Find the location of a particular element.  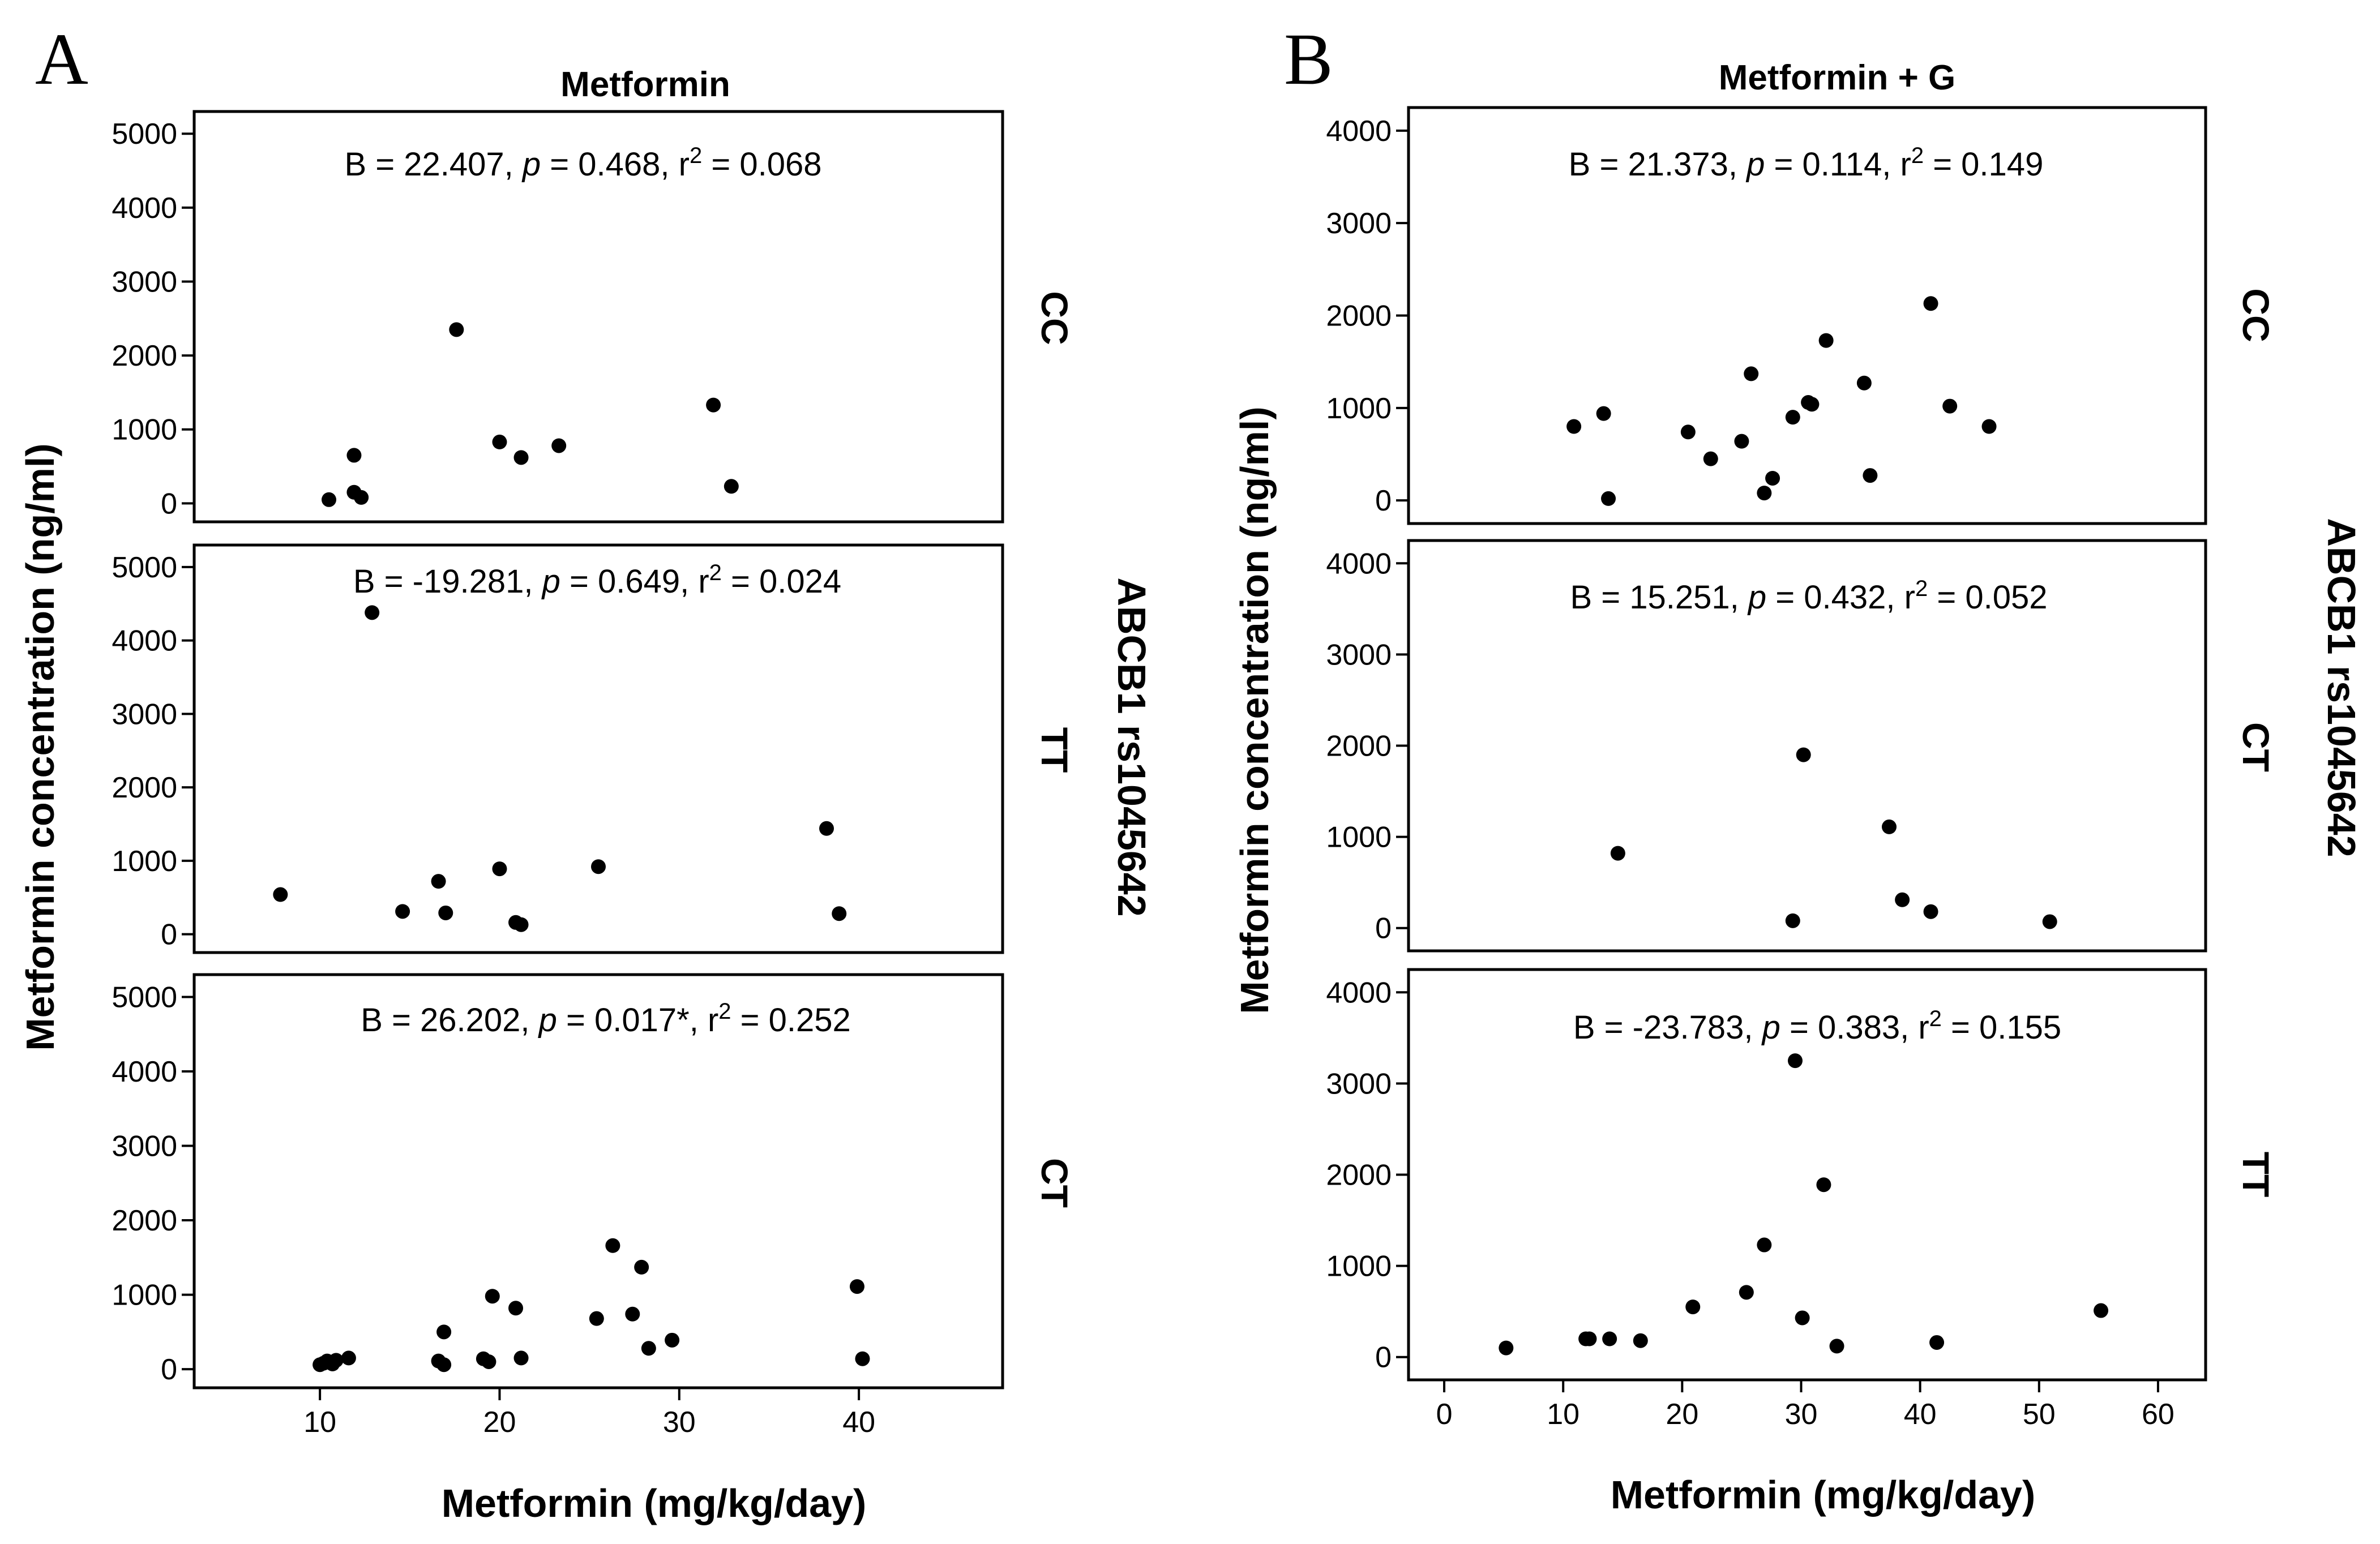

panel-b-facet-ct-stat-p: = 0.432, r is located at coordinates (1840, 598).